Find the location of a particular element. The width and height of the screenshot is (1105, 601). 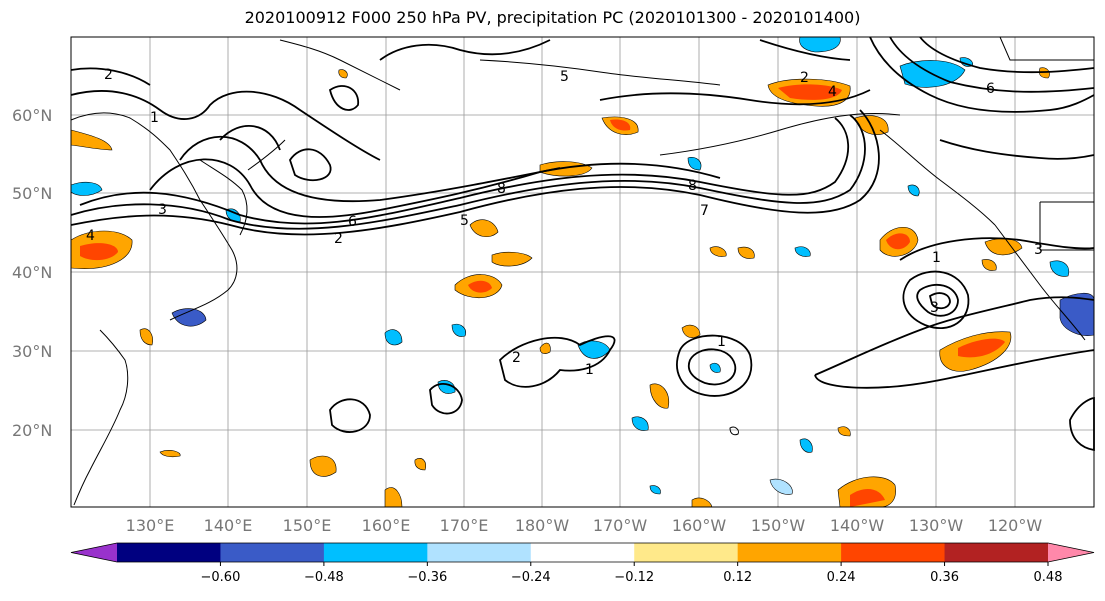

colorbar-tick-label: 0.48 is located at coordinates (1048, 577).